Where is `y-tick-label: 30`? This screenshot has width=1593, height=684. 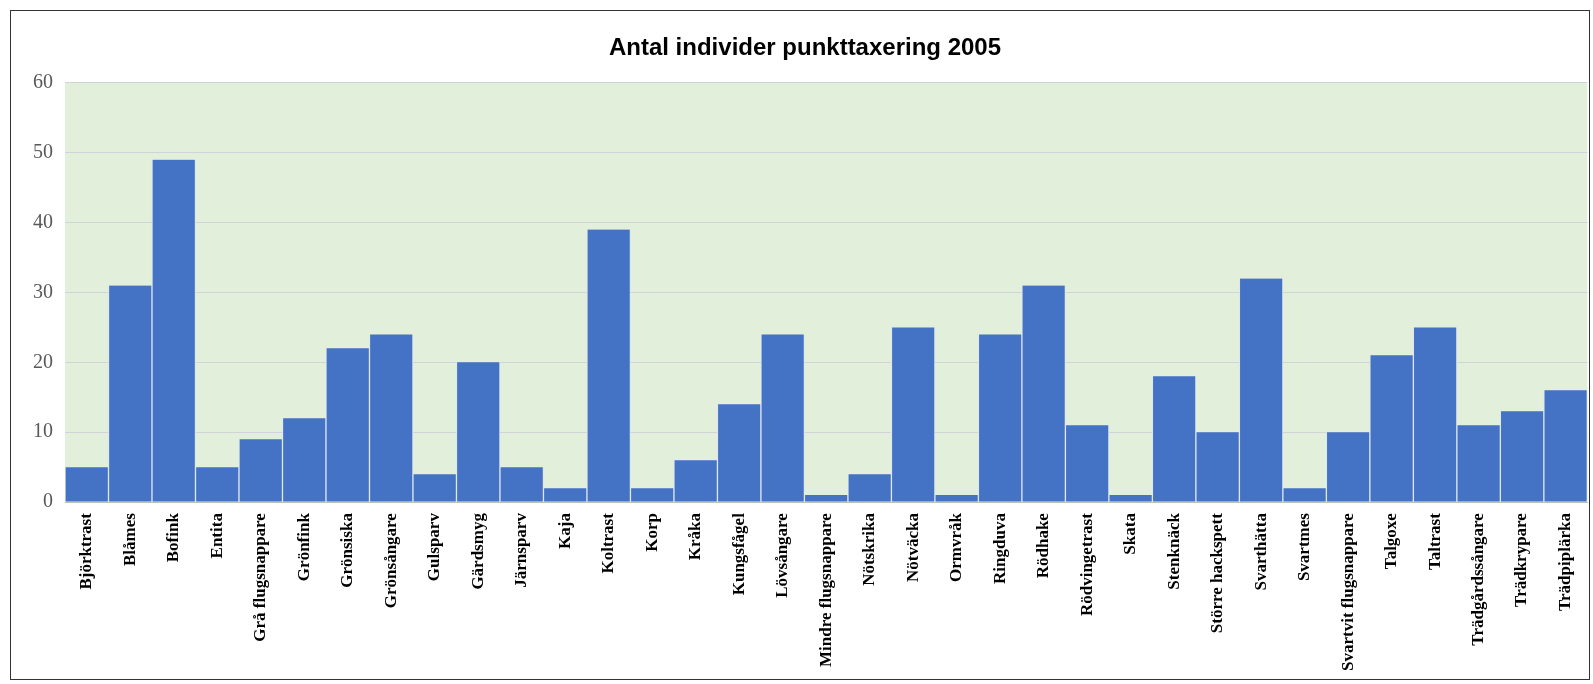 y-tick-label: 30 is located at coordinates (43, 290).